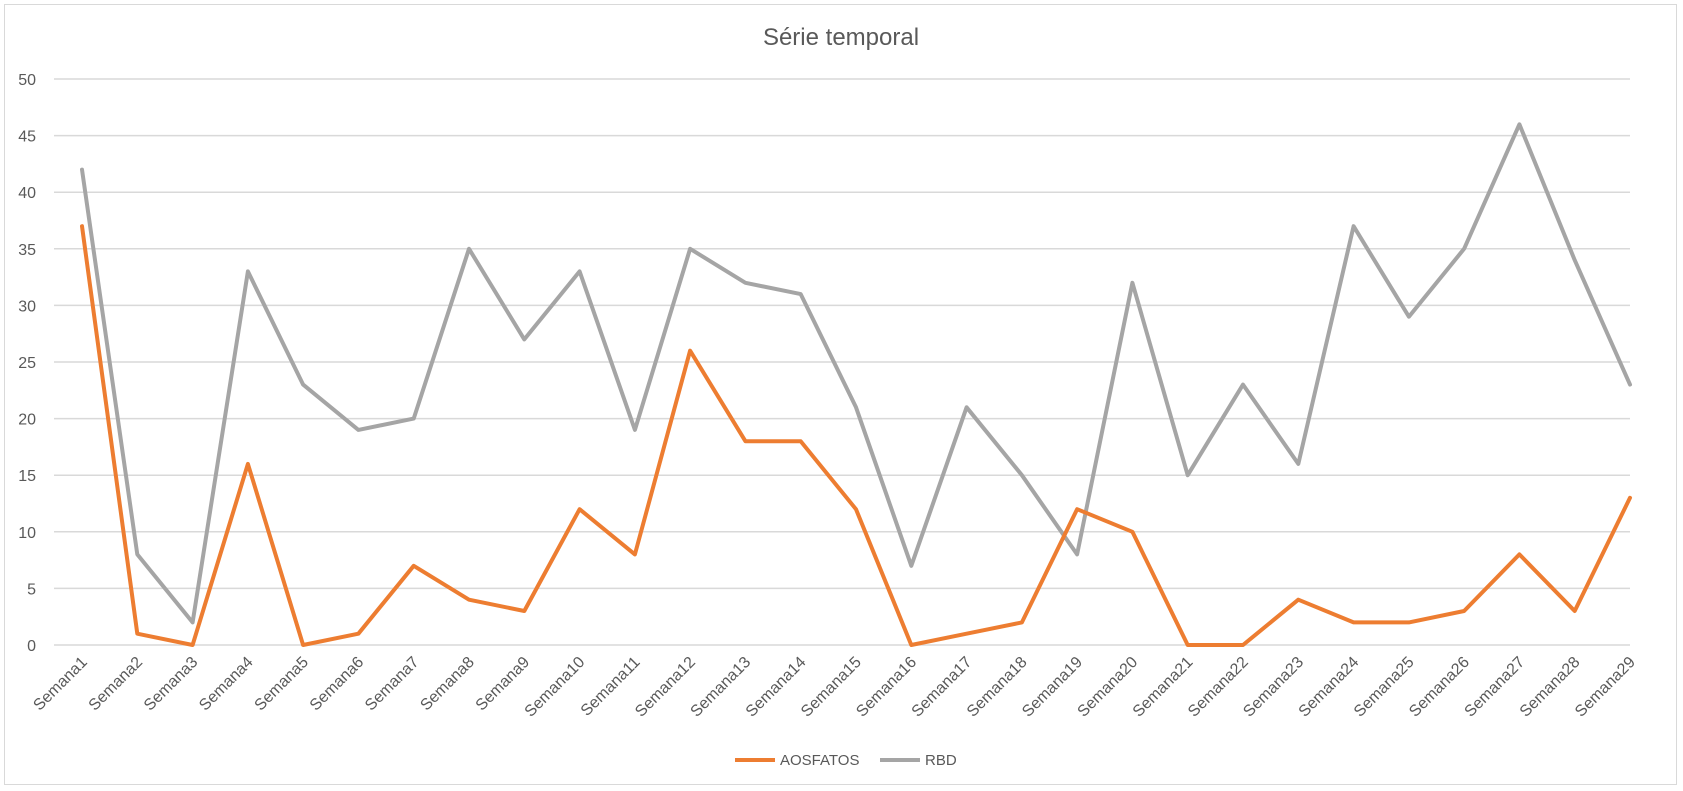  What do you see at coordinates (447, 684) in the screenshot?
I see `x-tick-label: Semana8` at bounding box center [447, 684].